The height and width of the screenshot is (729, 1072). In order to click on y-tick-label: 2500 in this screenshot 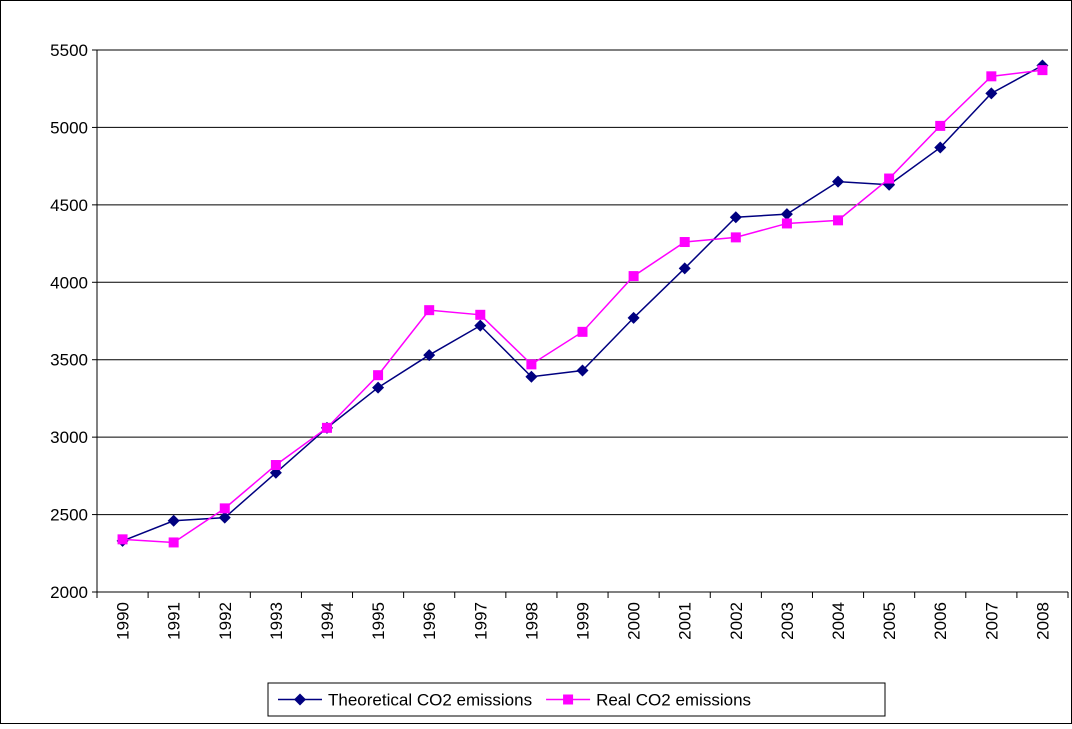, I will do `click(69, 515)`.